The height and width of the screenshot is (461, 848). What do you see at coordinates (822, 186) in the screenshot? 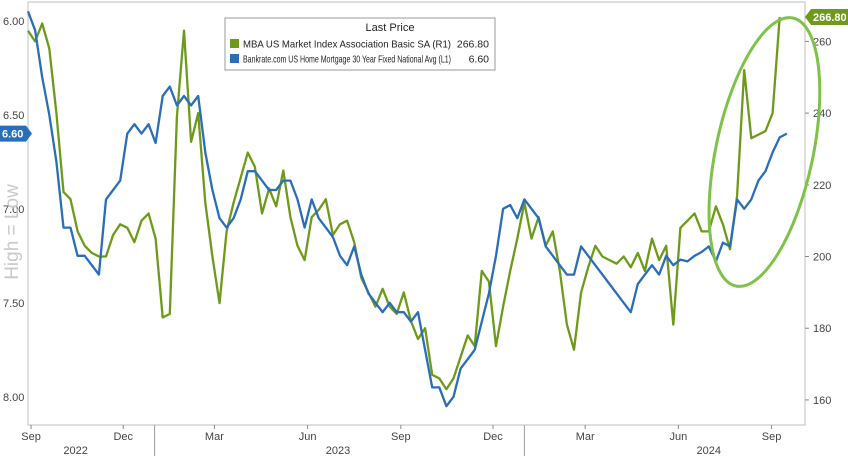
I see `right-tick-label: 220` at bounding box center [822, 186].